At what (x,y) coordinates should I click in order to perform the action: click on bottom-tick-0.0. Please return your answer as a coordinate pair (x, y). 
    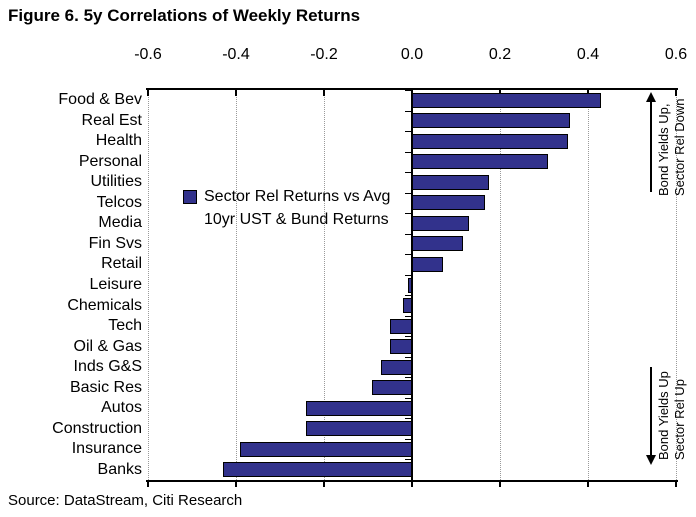
    Looking at the image, I should click on (412, 484).